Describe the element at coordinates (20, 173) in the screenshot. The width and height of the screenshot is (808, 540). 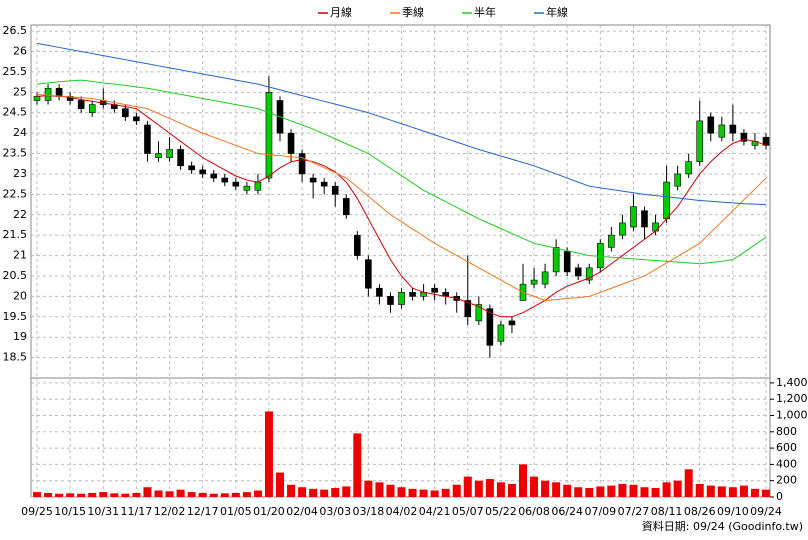
I see `y-tick-label: 23` at that location.